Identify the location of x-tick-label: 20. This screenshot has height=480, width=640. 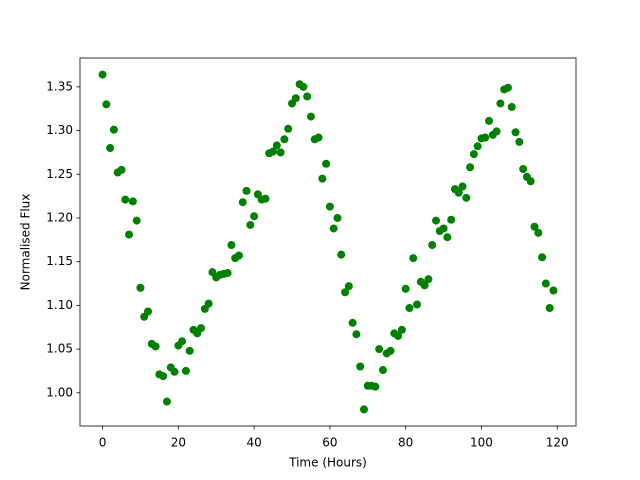
(178, 443).